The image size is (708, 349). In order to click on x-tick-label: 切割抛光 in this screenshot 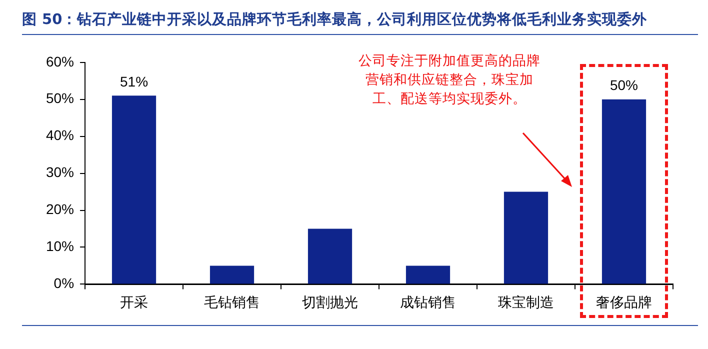, I will do `click(330, 303)`.